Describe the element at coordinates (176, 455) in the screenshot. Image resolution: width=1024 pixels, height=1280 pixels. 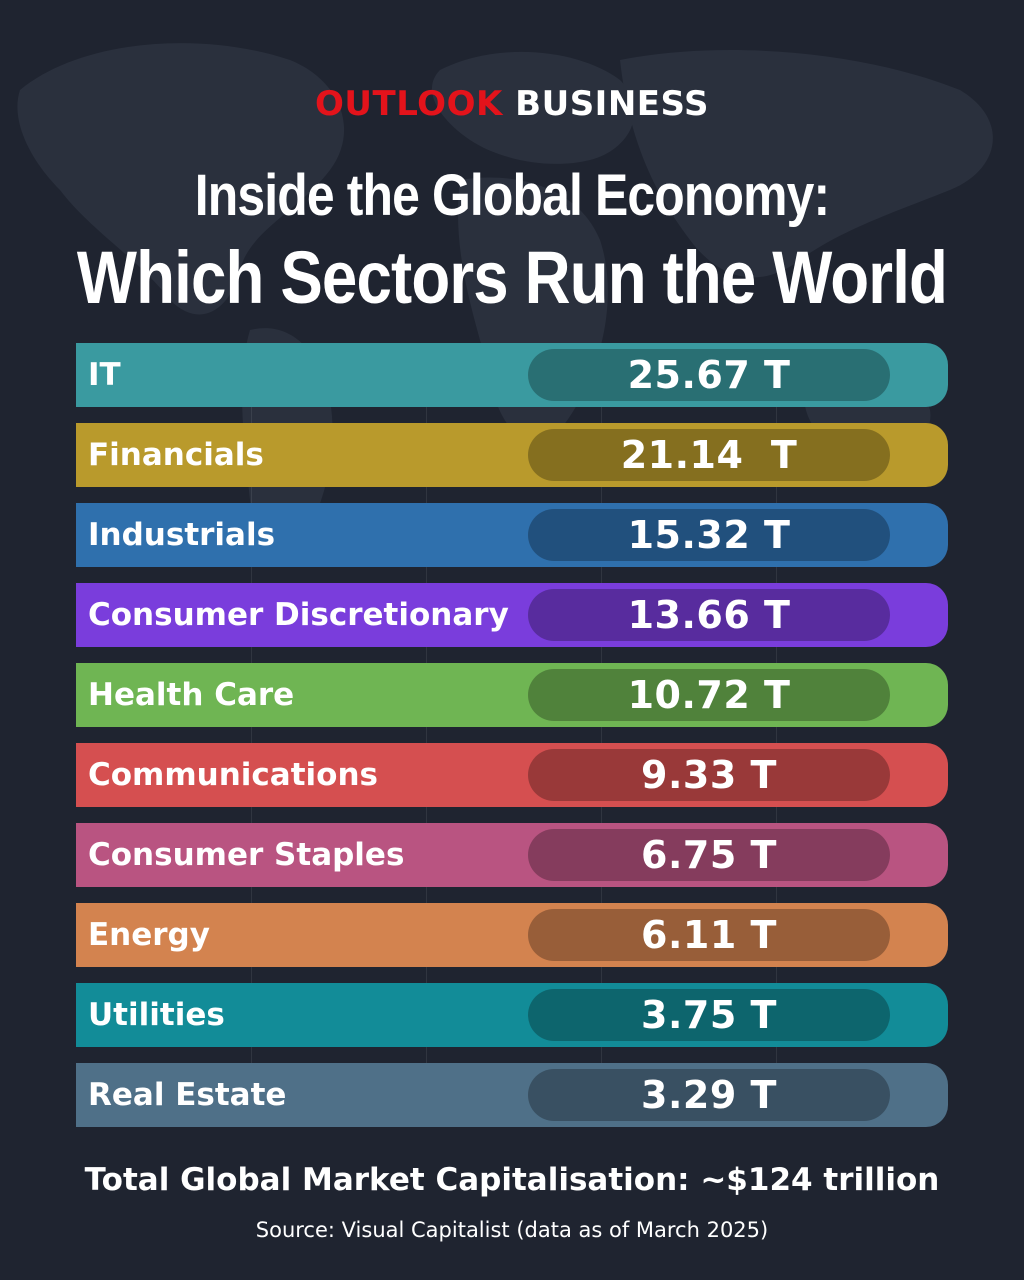
I see `sector-label: Financials` at that location.